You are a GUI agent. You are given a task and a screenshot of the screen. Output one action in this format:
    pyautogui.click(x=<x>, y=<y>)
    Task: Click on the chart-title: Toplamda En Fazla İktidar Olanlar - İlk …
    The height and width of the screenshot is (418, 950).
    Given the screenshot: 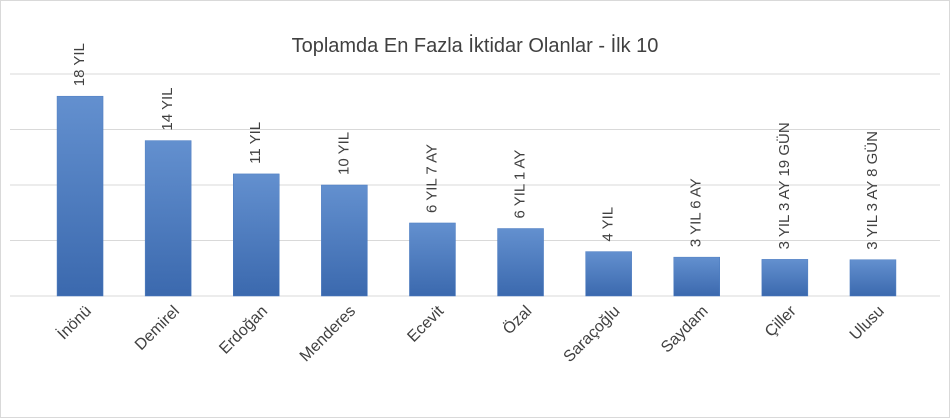 What is the action you would take?
    pyautogui.click(x=475, y=45)
    